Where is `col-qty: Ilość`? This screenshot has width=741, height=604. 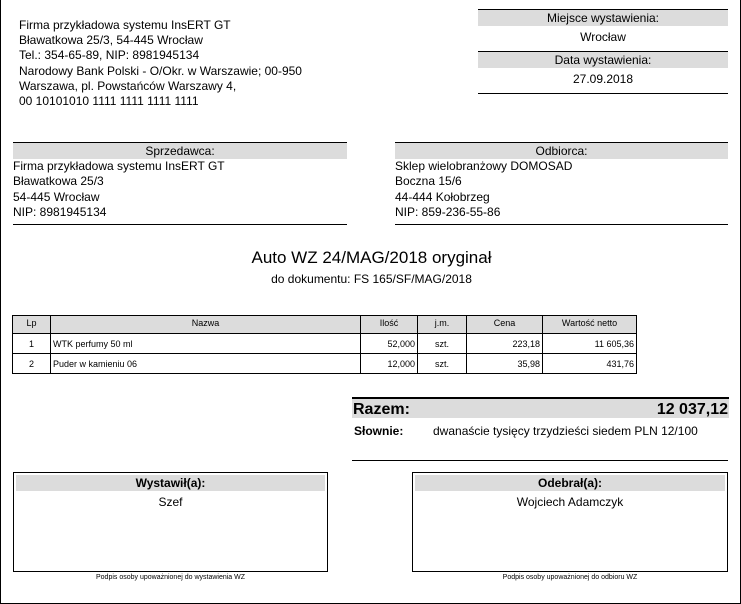 col-qty: Ilość is located at coordinates (389, 324).